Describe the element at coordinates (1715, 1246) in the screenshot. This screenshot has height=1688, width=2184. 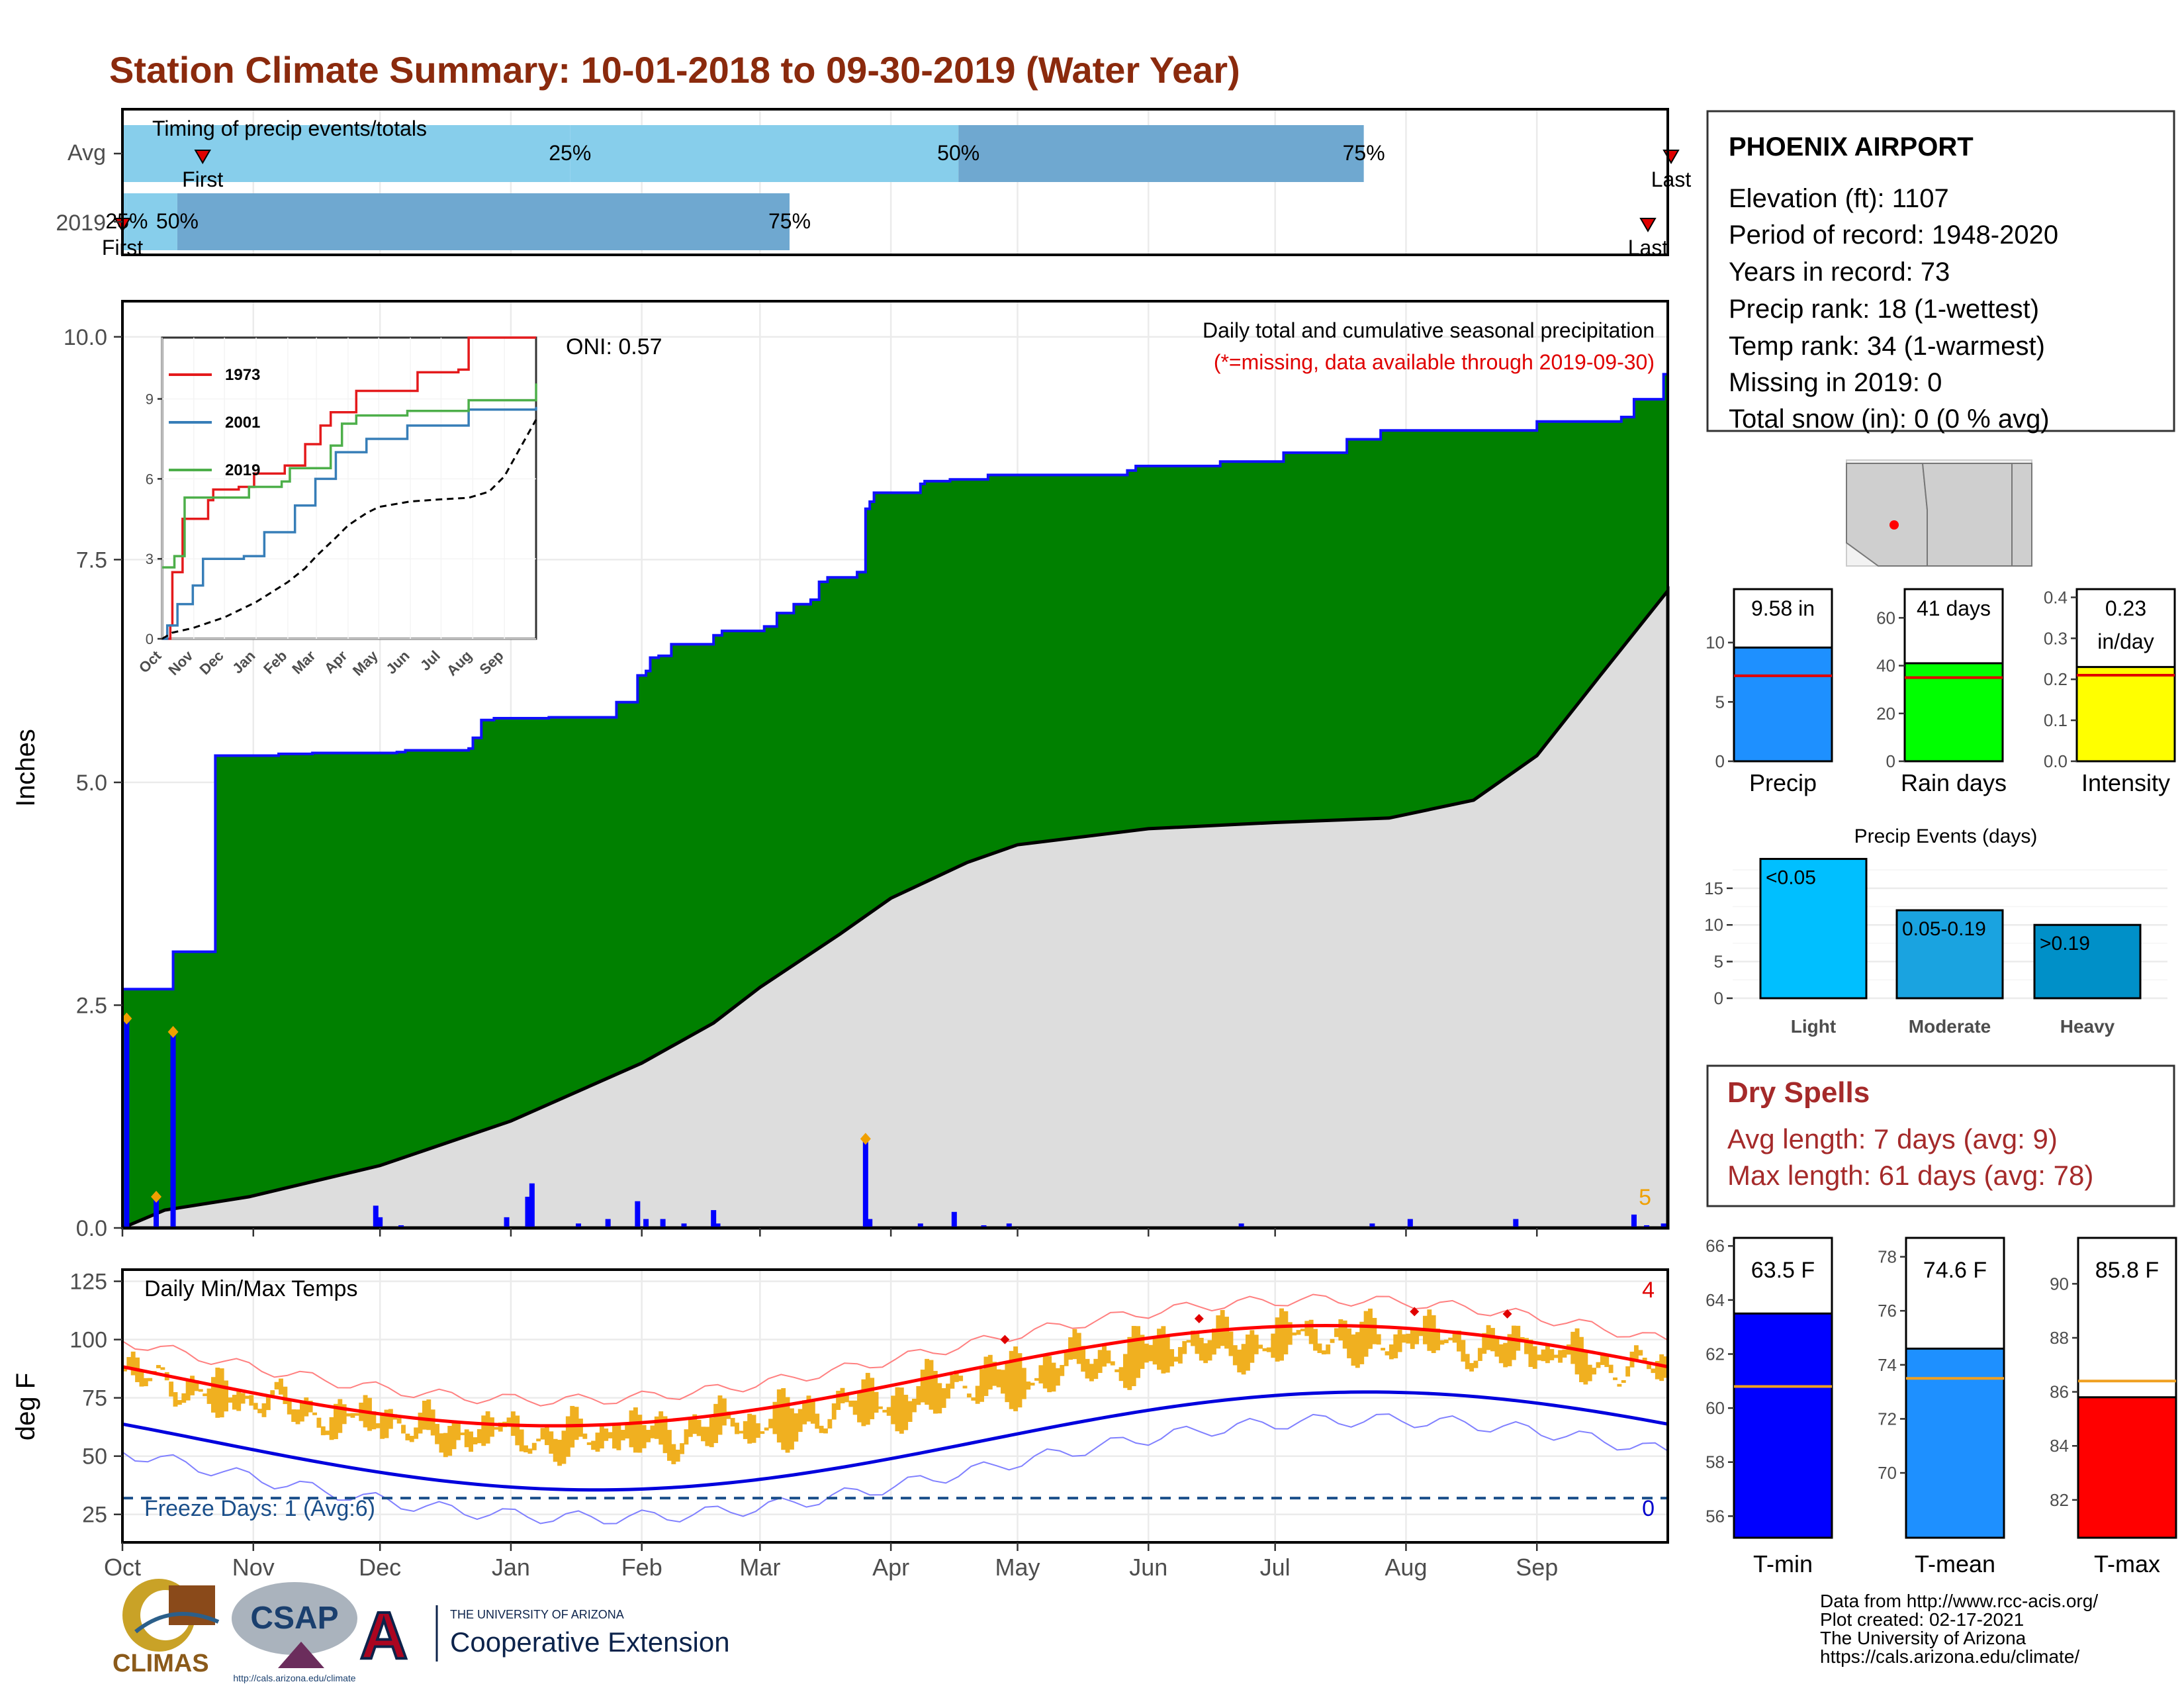
I see `temp-summary-y-tick-label: 66` at that location.